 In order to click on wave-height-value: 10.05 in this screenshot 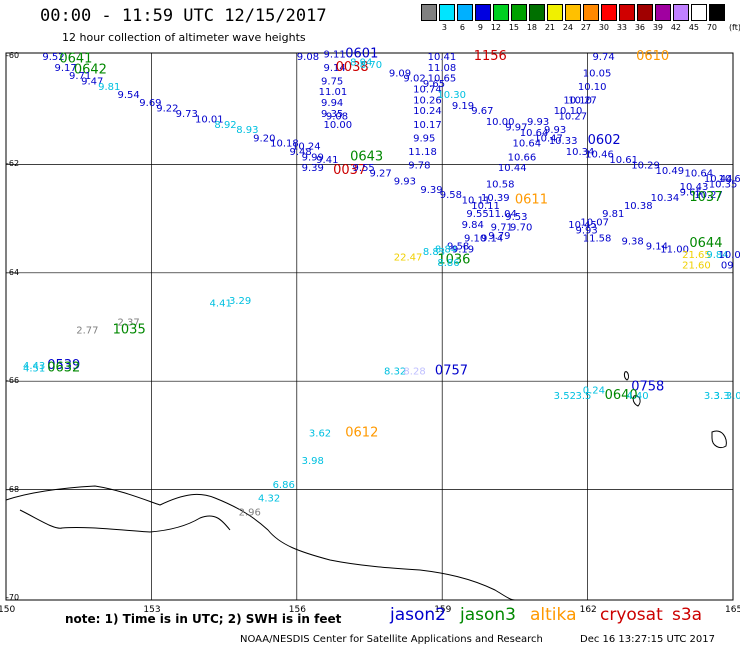, I will do `click(597, 73)`.